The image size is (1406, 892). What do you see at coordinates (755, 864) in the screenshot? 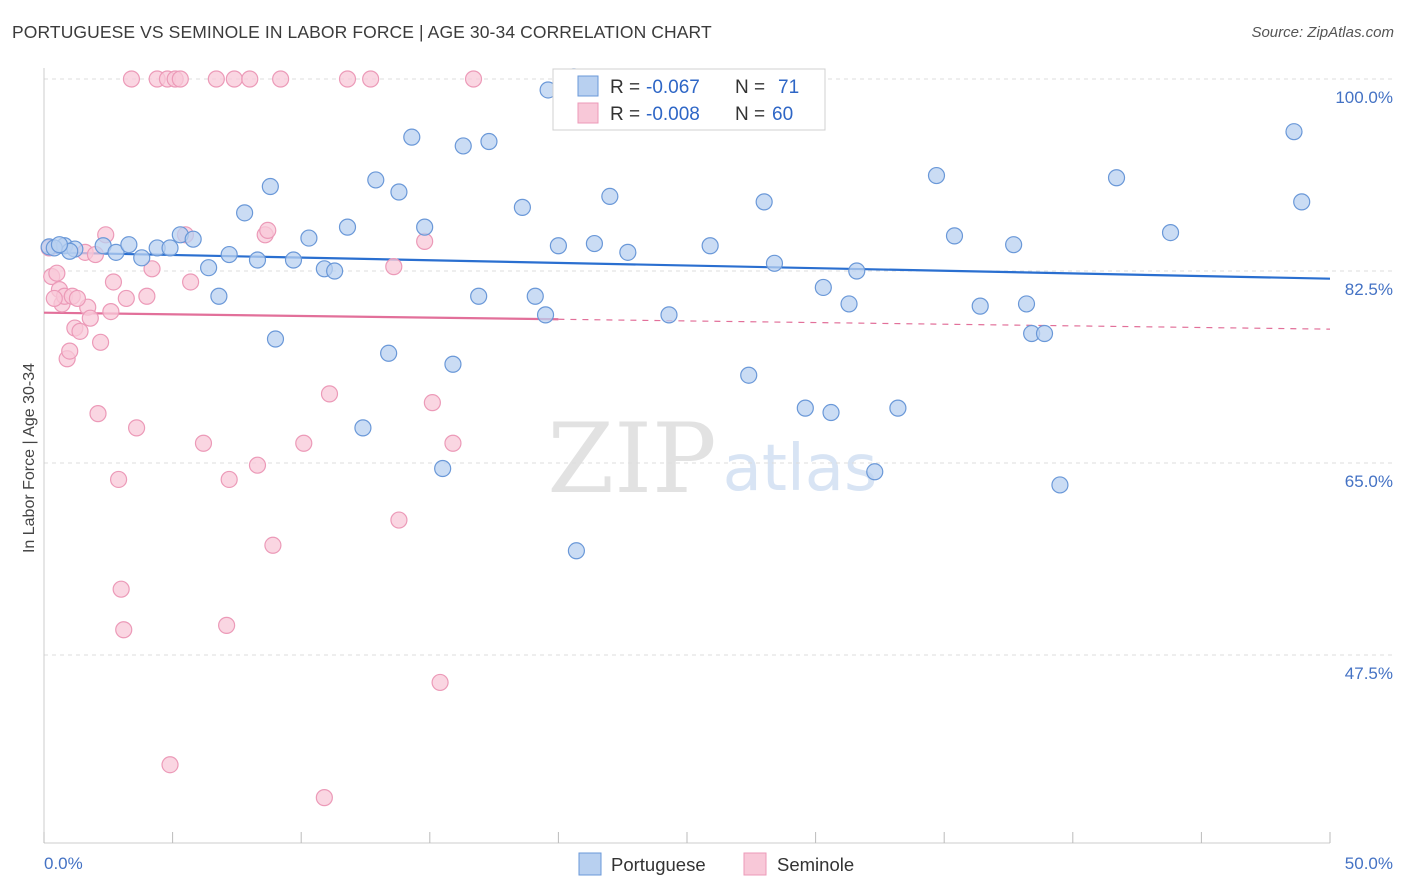
I see `bottom-legend-swatch-seminole` at bounding box center [755, 864].